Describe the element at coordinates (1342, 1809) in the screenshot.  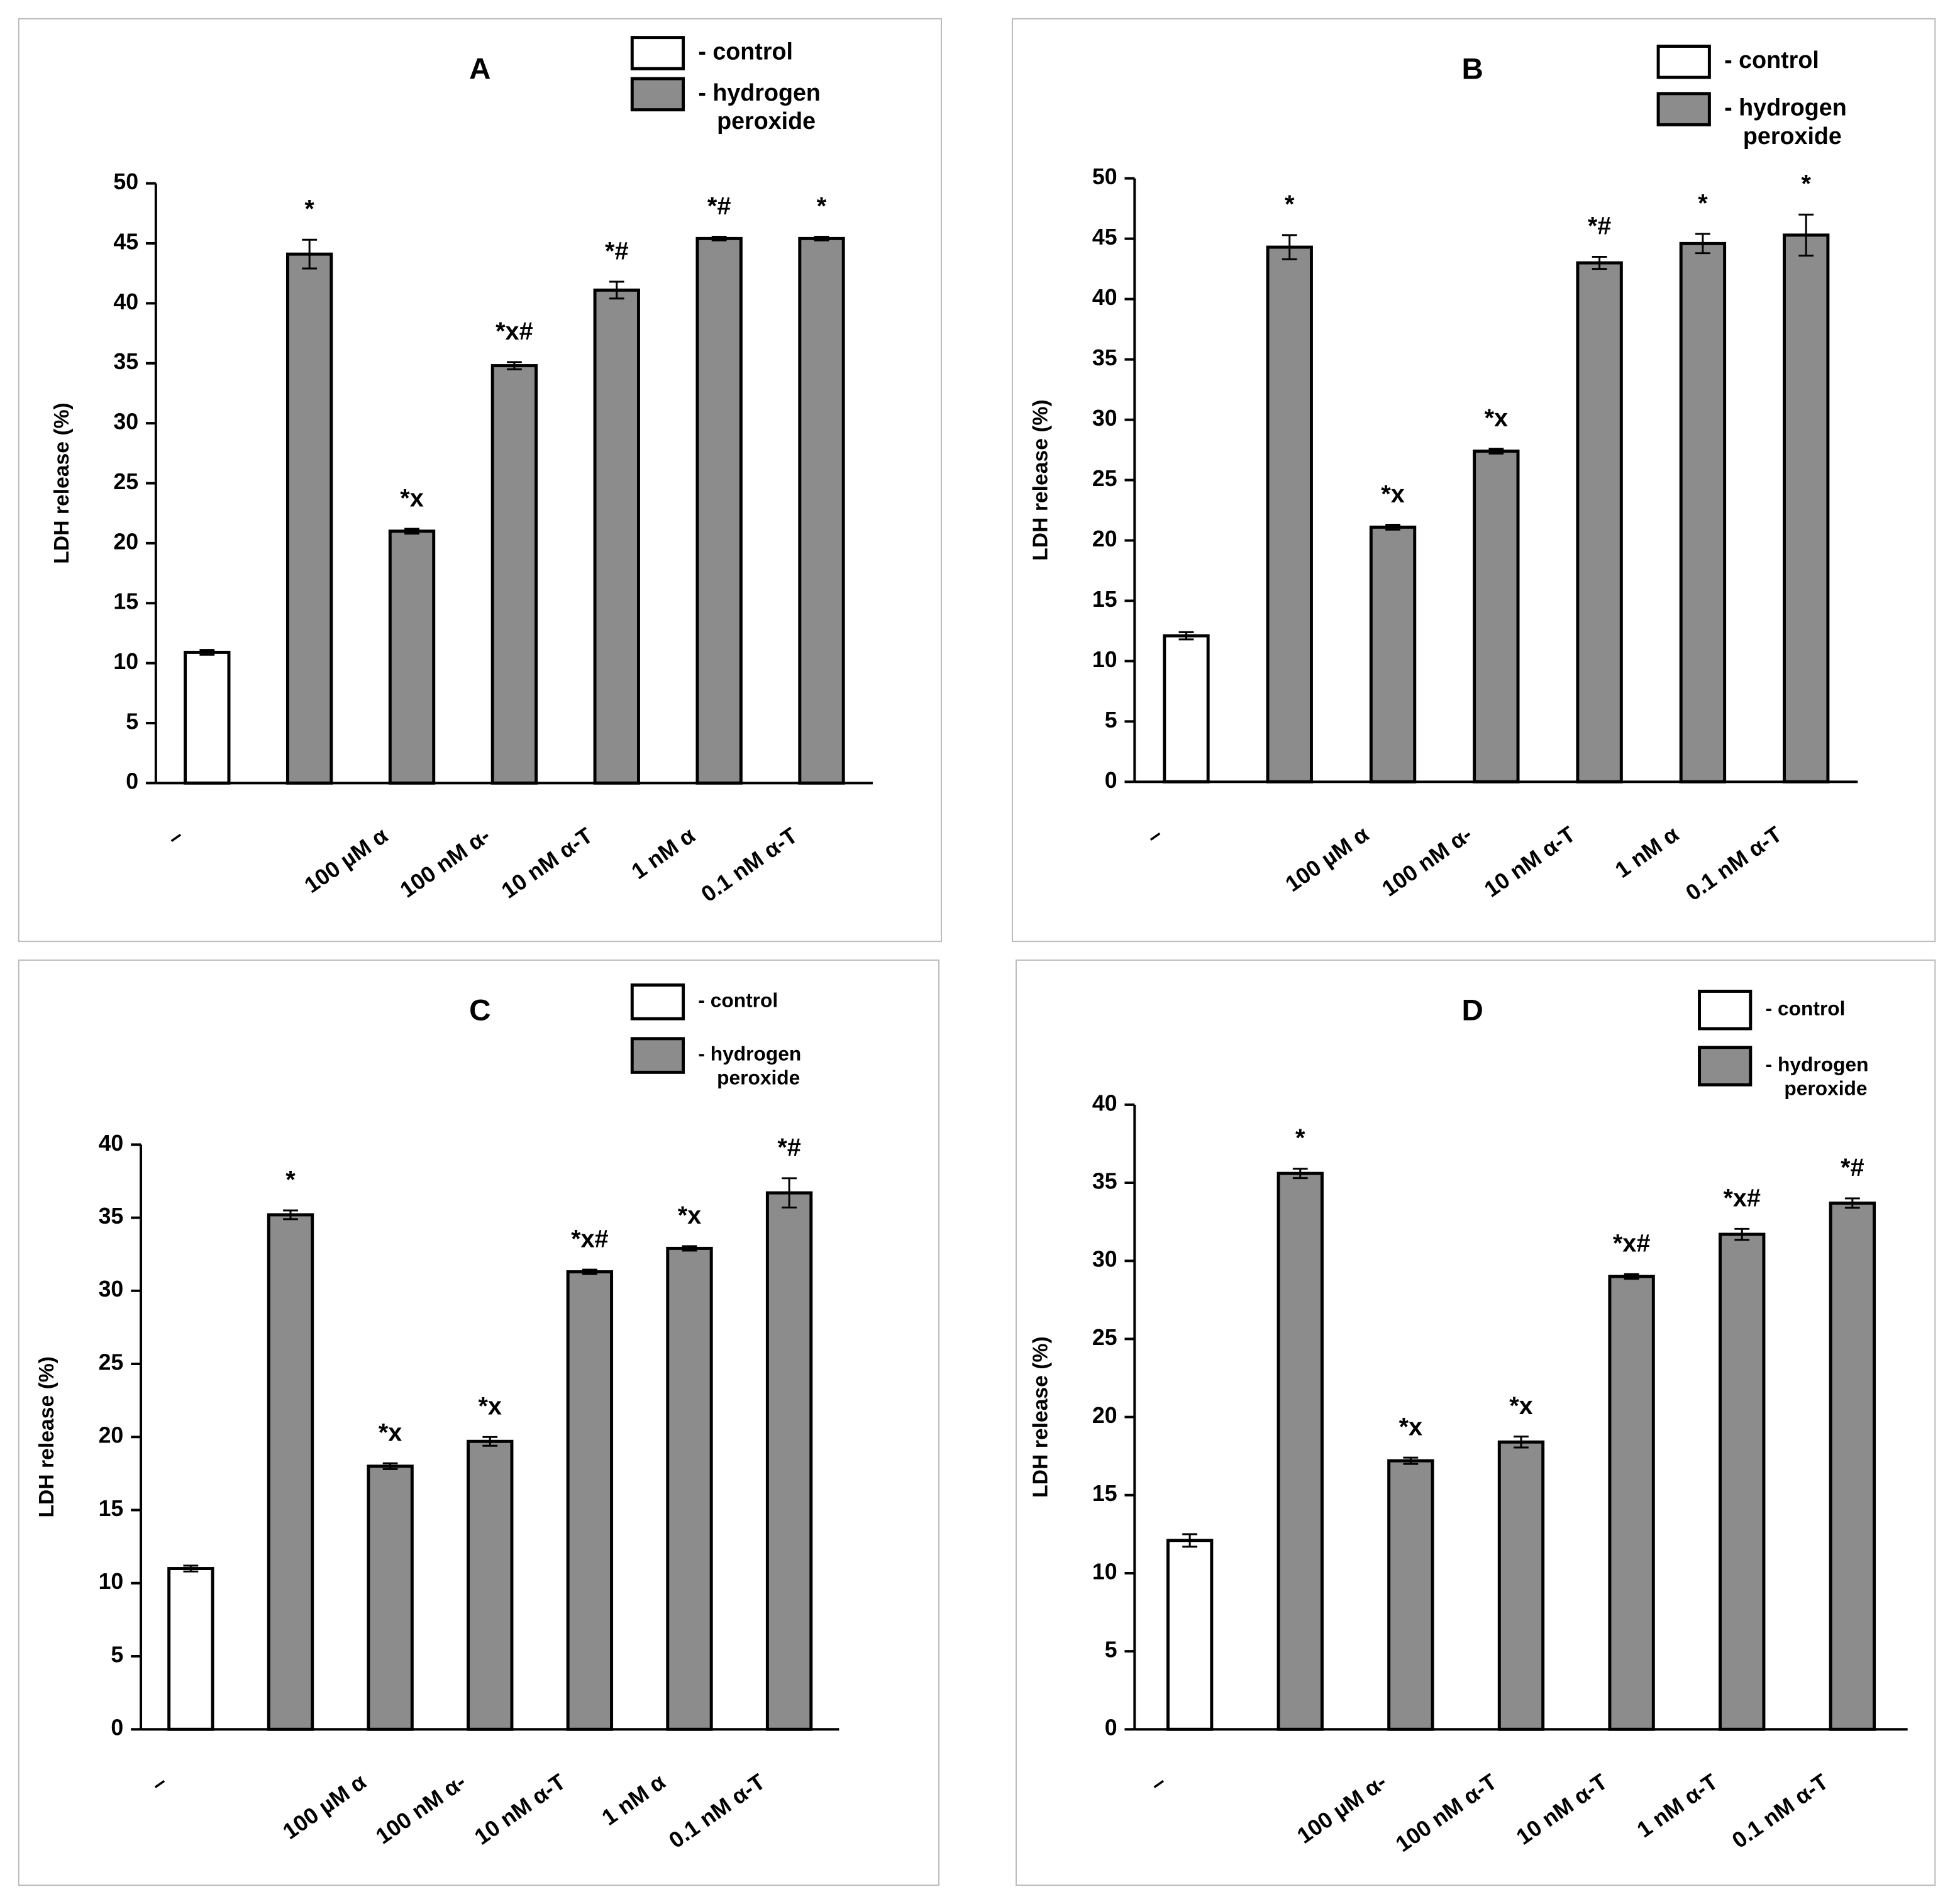
I see `x-tick-label: 100 µM α-` at that location.